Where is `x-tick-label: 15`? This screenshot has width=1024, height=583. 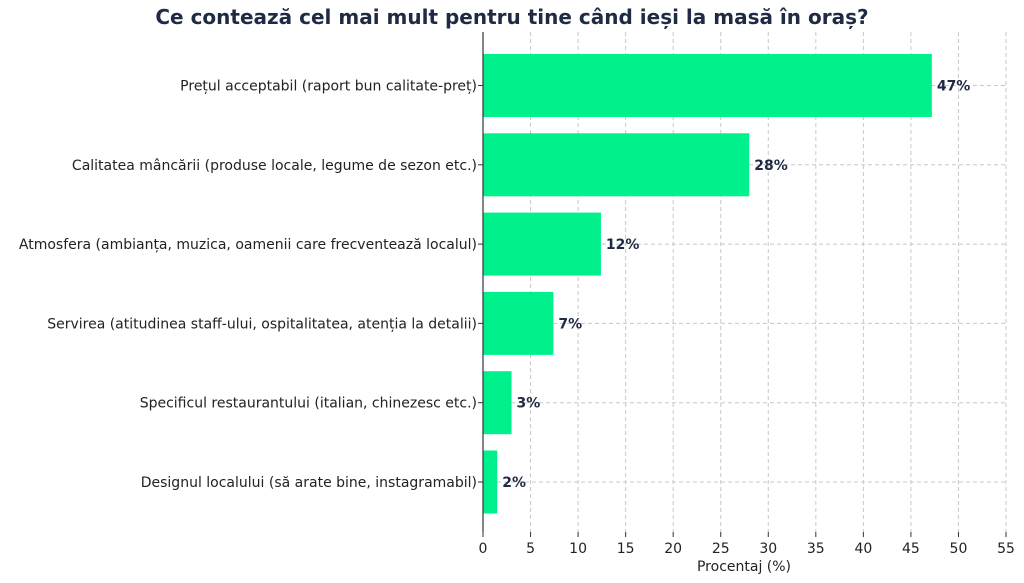 x-tick-label: 15 is located at coordinates (626, 549).